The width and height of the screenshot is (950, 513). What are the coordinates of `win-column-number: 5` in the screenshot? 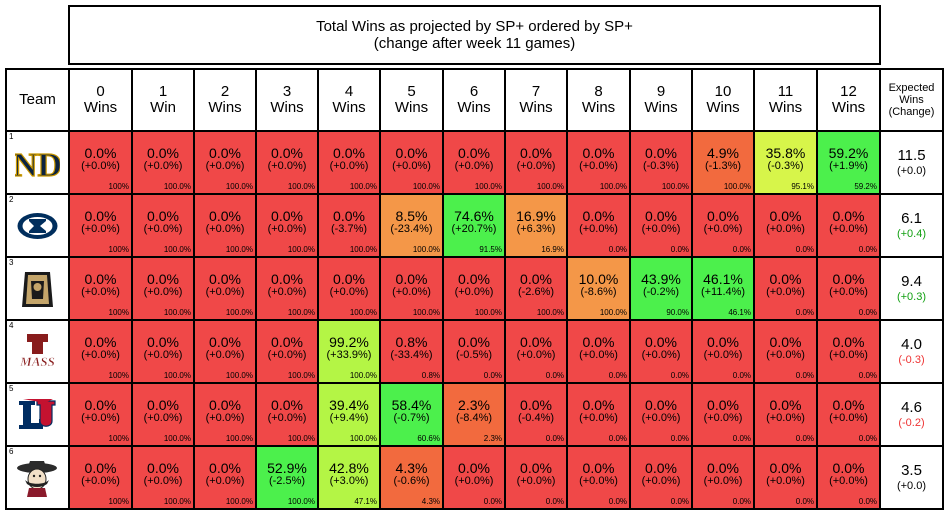 It's located at (411, 91).